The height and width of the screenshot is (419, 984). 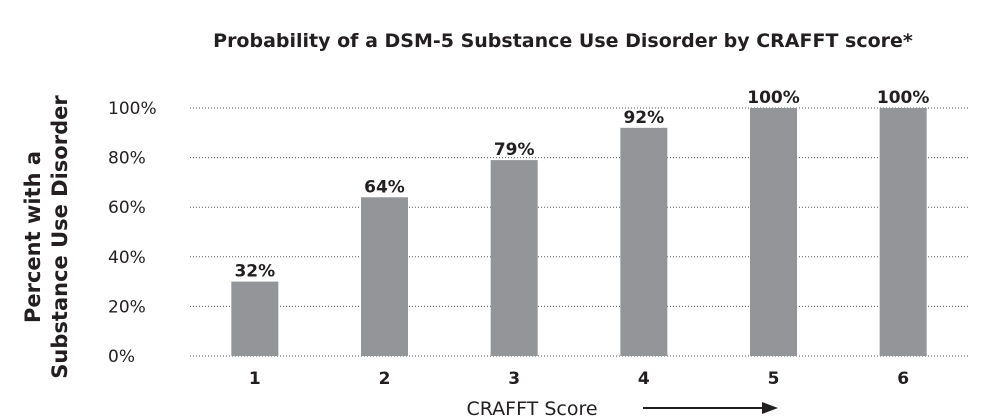 What do you see at coordinates (384, 187) in the screenshot?
I see `data-label: 64%` at bounding box center [384, 187].